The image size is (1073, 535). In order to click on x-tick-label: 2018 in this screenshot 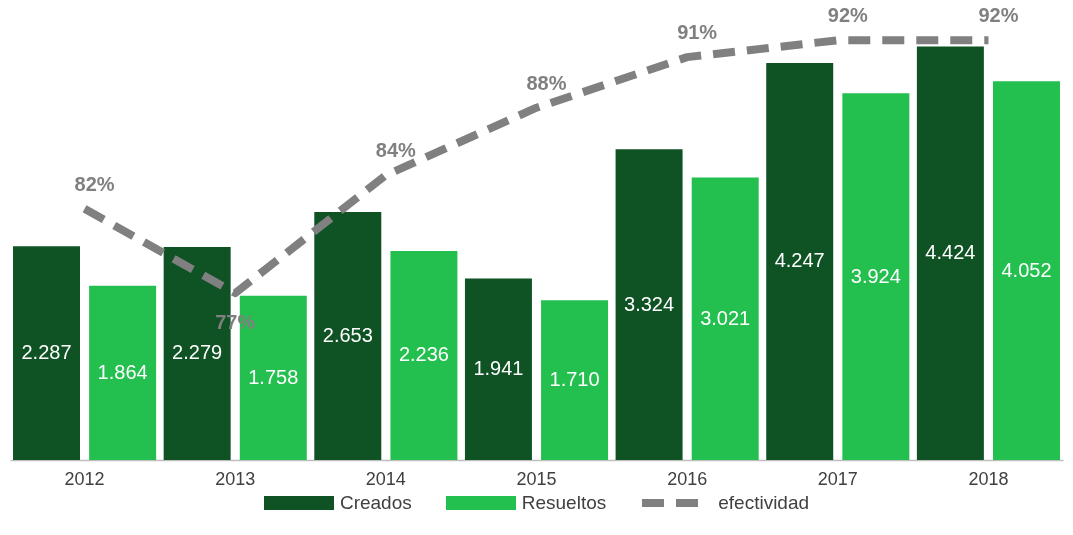, I will do `click(988, 478)`.